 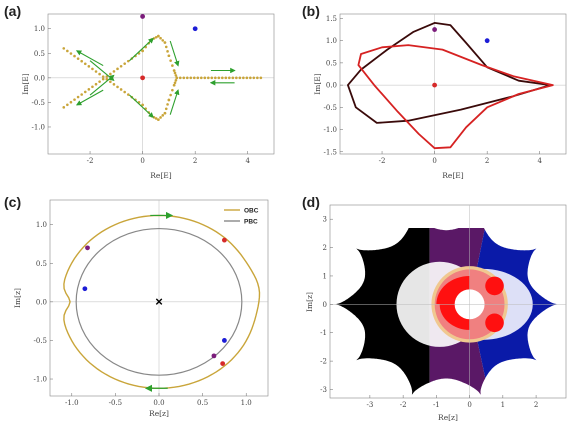 What do you see at coordinates (247, 161) in the screenshot?
I see `panel-a-xtick-label: 4` at bounding box center [247, 161].